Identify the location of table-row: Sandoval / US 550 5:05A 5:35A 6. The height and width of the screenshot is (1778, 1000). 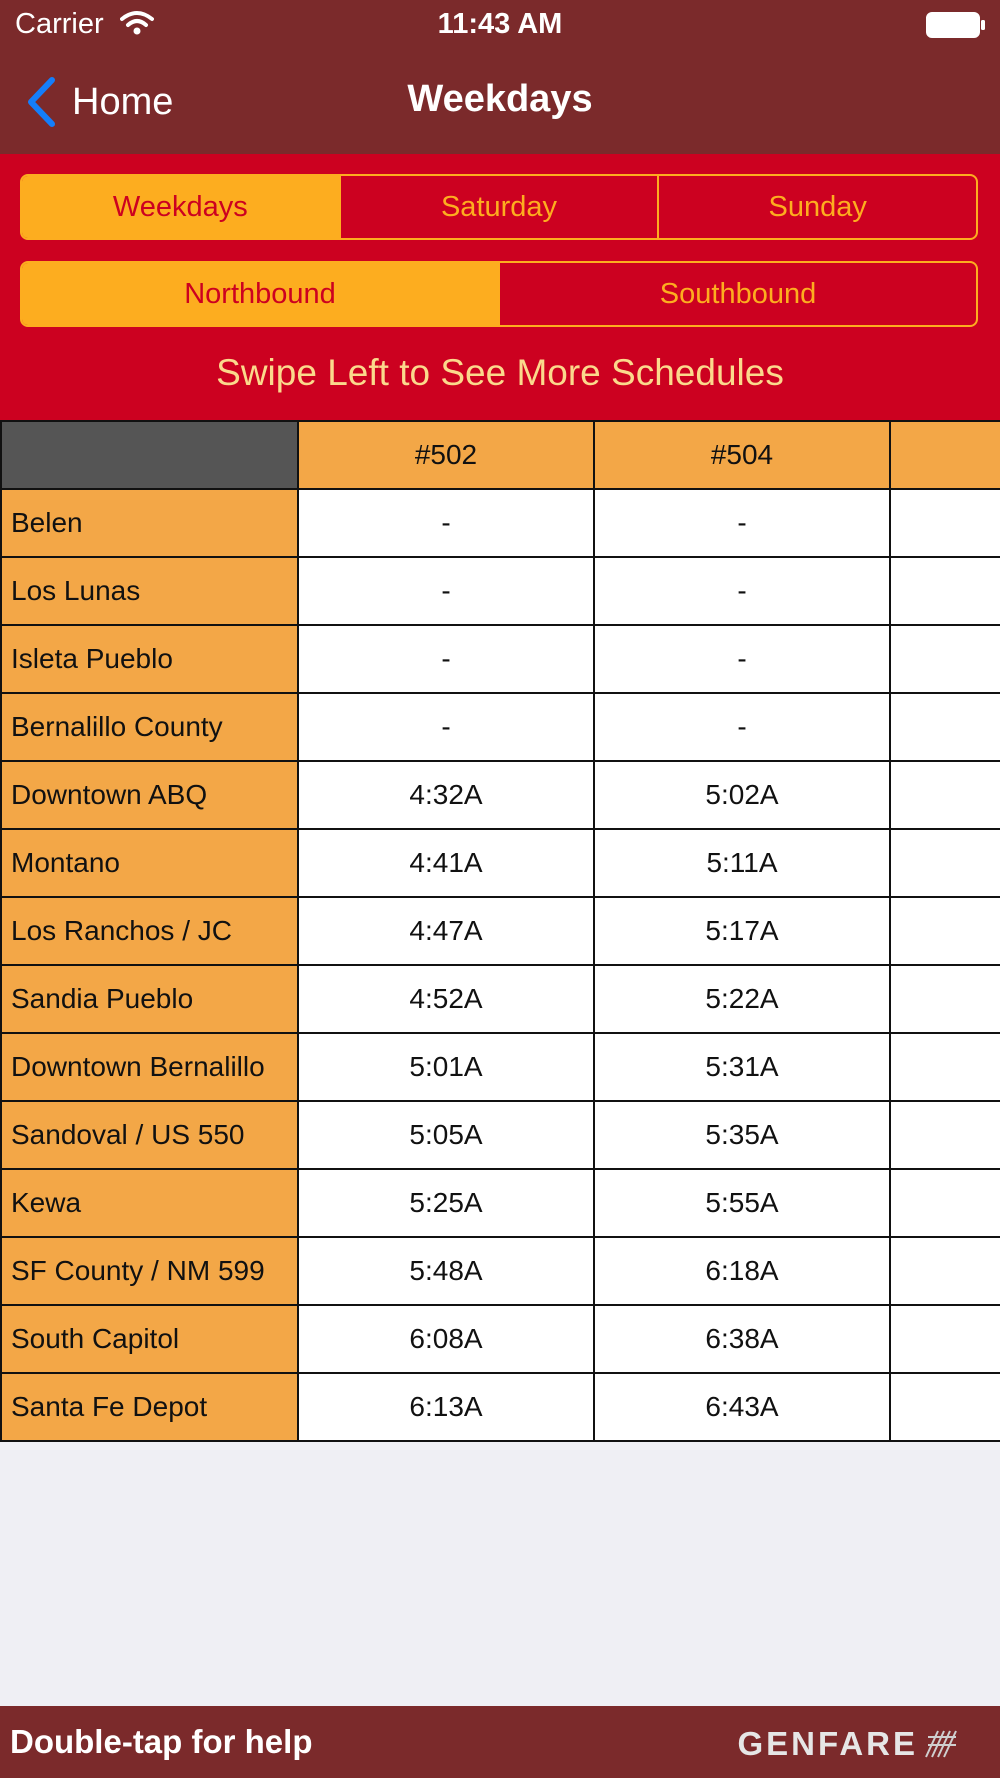
(500, 1135).